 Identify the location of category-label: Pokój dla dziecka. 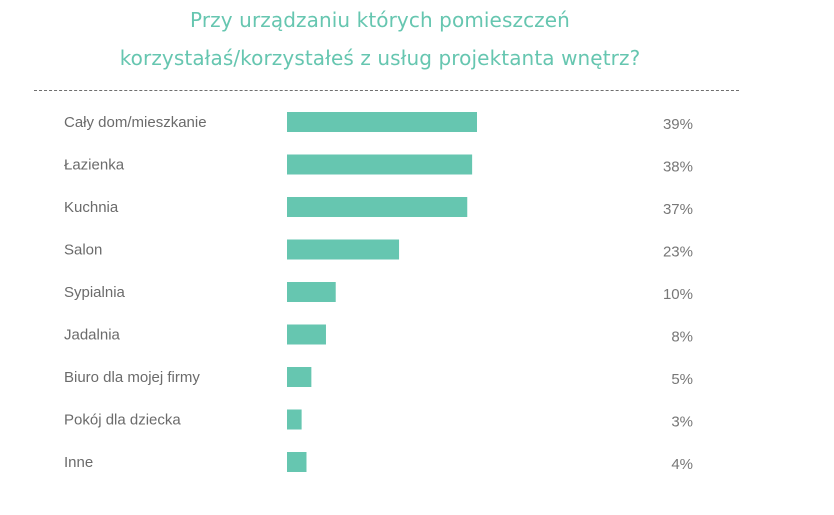
(122, 420).